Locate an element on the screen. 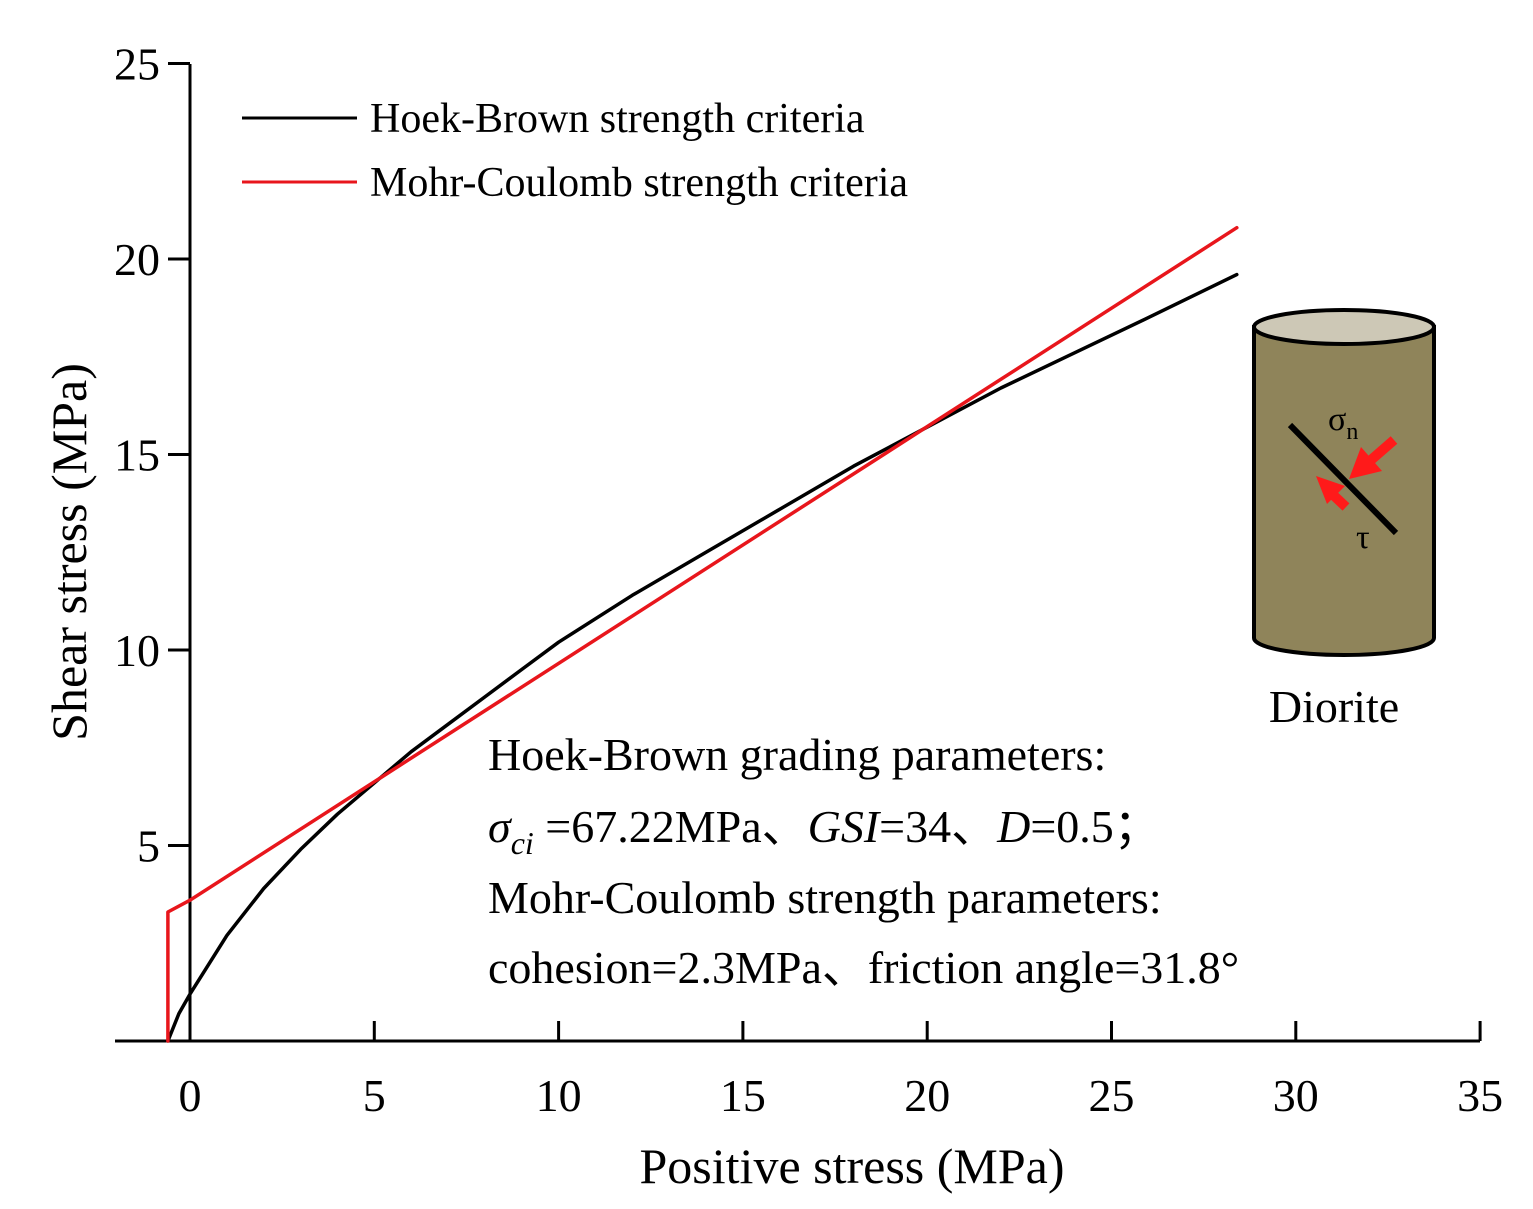 This screenshot has width=1533, height=1209. mohr-coulomb-params-heading: Mohr-Coulomb strength parameters: is located at coordinates (825, 897).